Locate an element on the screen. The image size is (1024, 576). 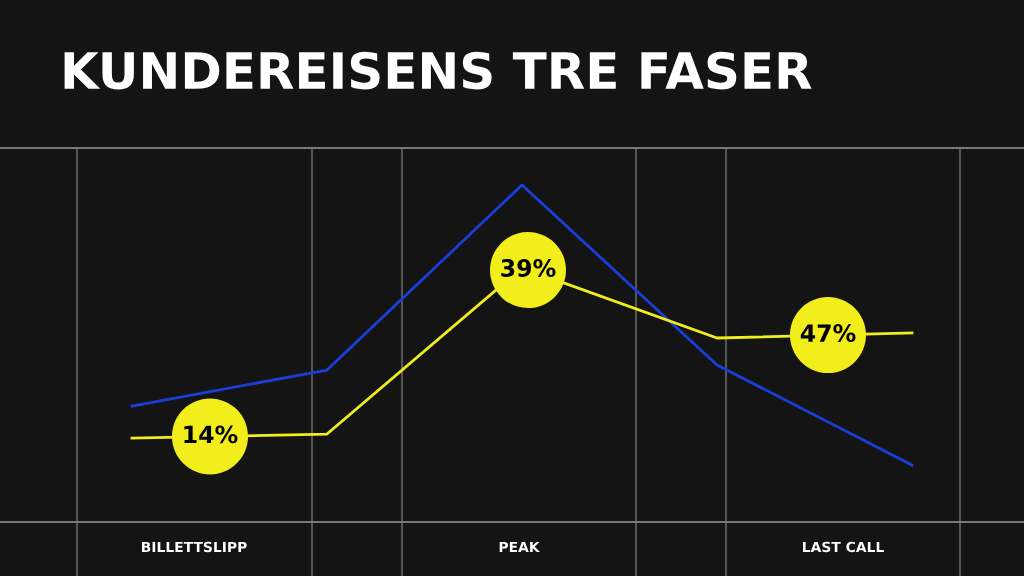
text: LAST CALL is located at coordinates (843, 547).